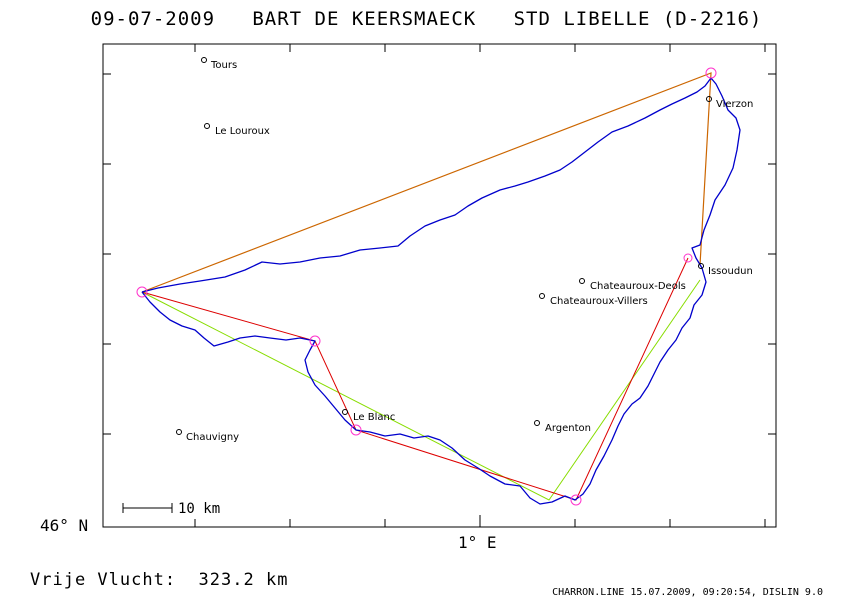 The image size is (853, 603). I want to click on turnpoint-vierzon, so click(711, 73).